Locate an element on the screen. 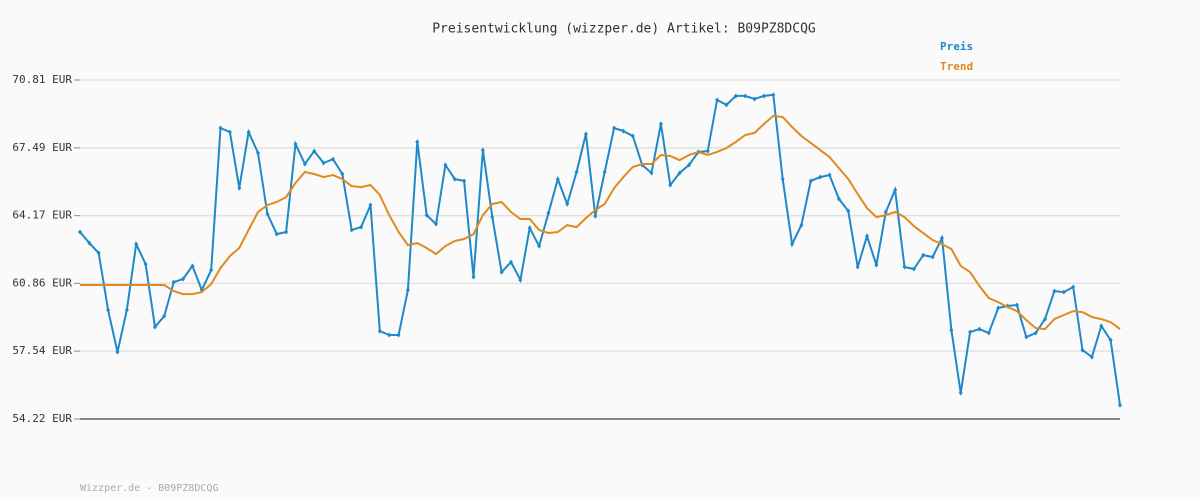 This screenshot has width=1200, height=500. footer: Wizzper.de - B09PZ8DCQG is located at coordinates (149, 488).